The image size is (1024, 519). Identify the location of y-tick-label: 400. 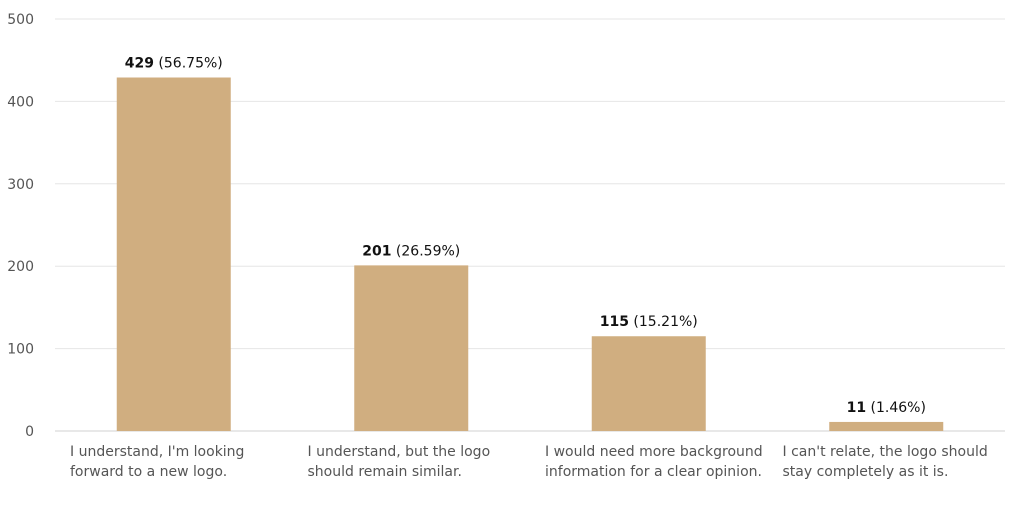
(20, 102).